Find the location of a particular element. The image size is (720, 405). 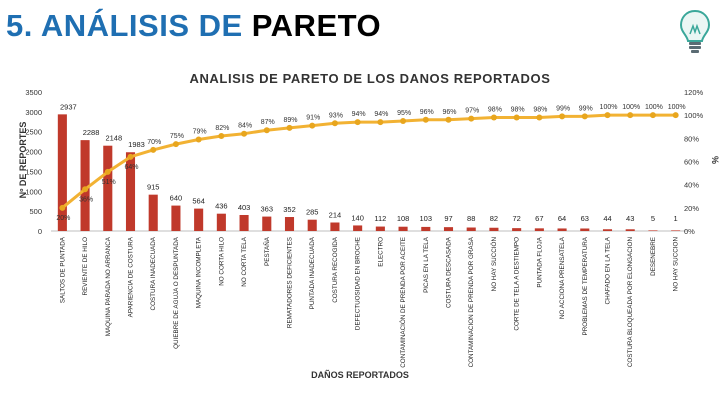

bar-value-label: 285 is located at coordinates (312, 212).